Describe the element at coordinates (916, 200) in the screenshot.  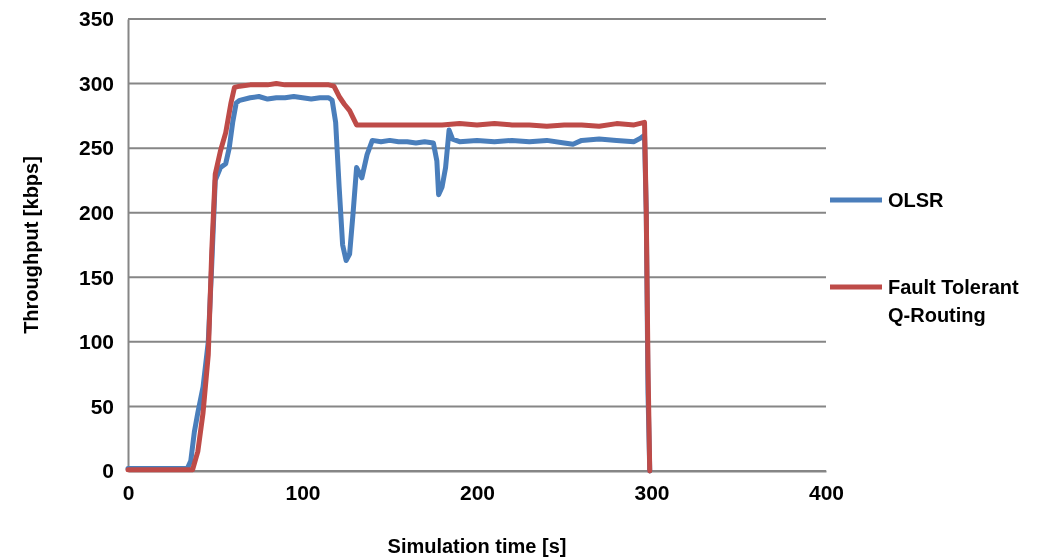
I see `legend-label: OLSR` at that location.